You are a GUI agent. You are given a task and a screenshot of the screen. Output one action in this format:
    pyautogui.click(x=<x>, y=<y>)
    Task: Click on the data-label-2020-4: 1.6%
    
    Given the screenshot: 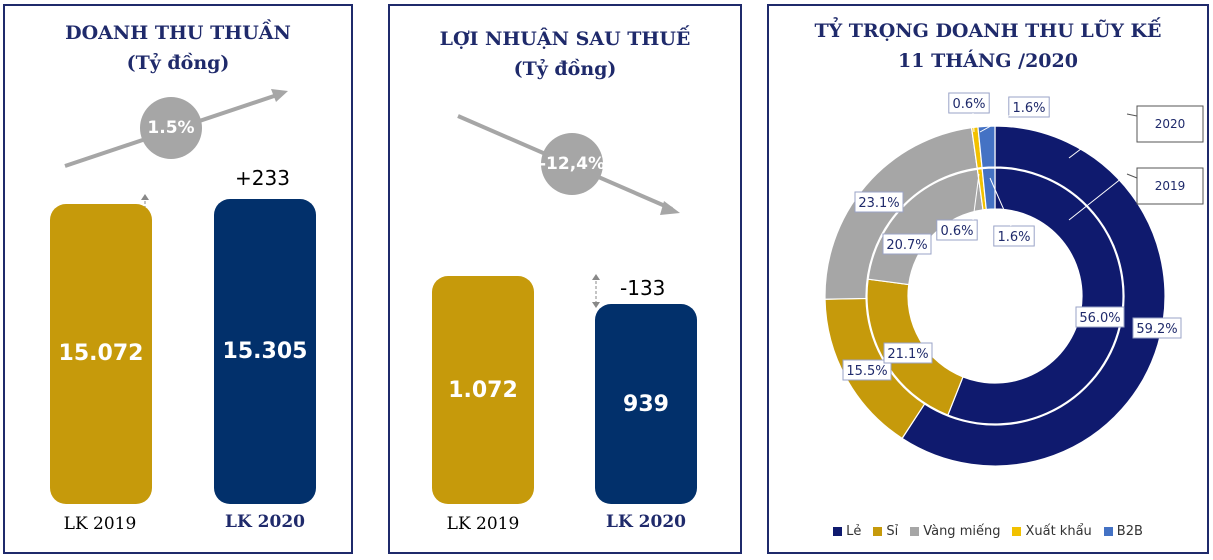 What is the action you would take?
    pyautogui.click(x=1029, y=107)
    